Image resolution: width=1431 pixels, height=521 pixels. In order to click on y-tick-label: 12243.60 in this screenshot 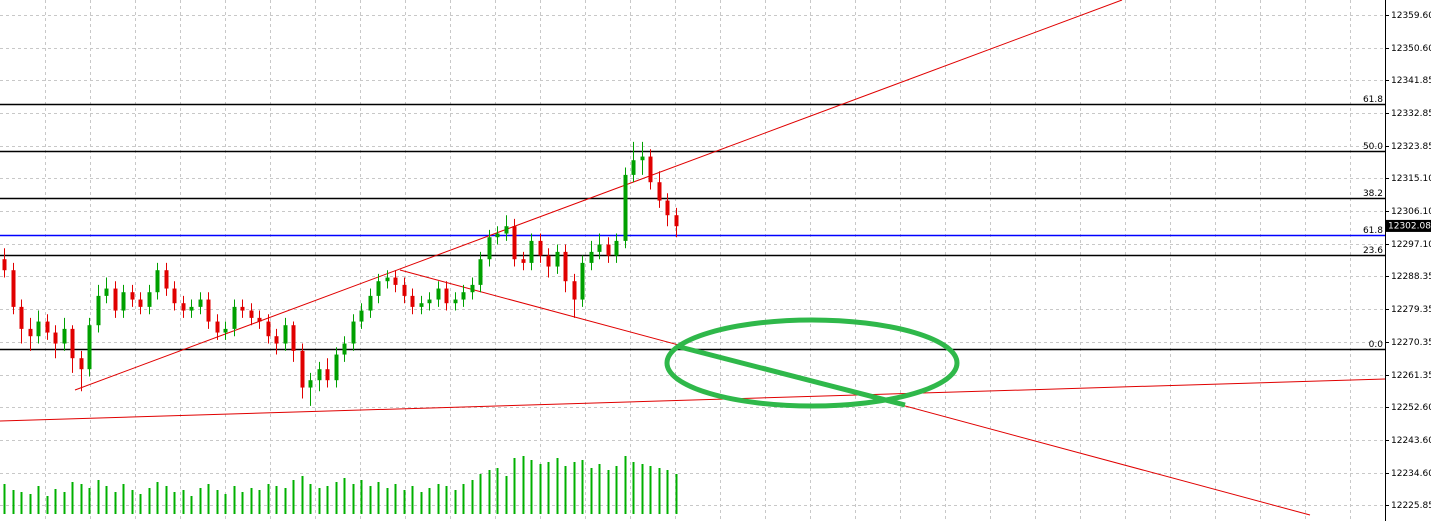, I will do `click(1411, 441)`.